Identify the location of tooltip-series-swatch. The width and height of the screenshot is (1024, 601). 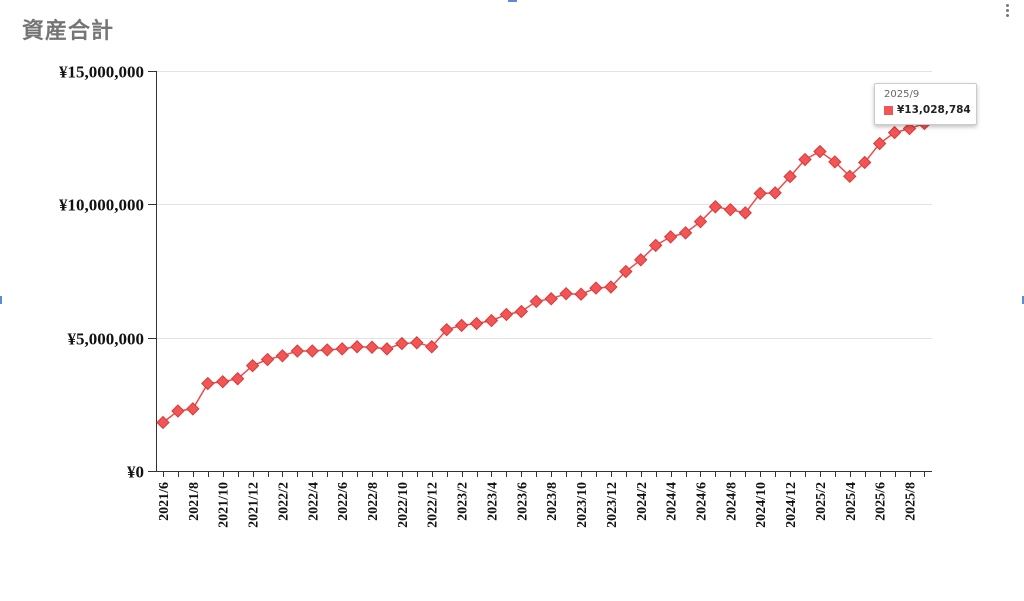
(888, 110).